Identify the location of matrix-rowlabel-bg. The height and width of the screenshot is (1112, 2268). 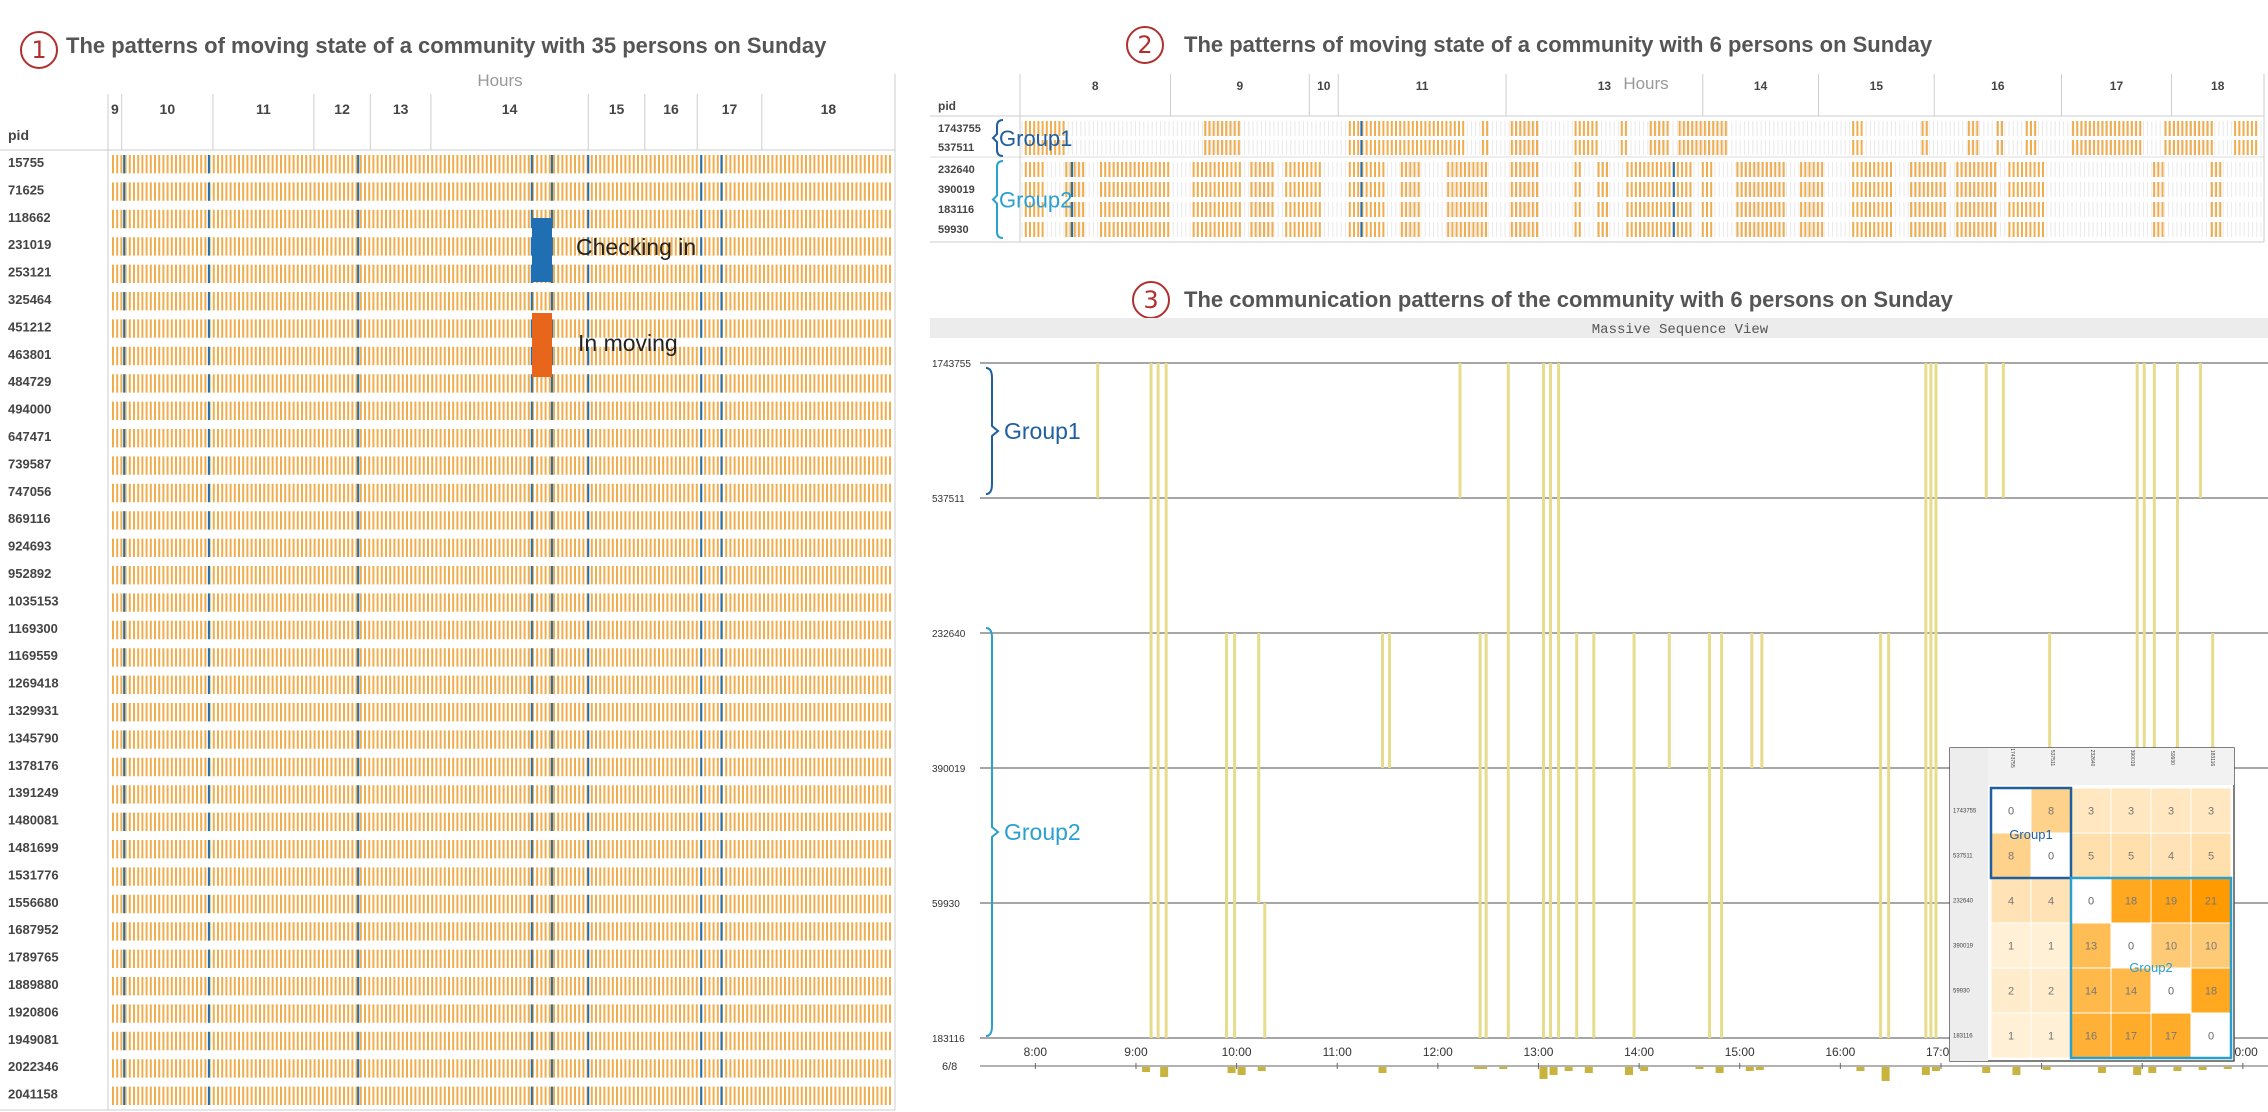
(1969, 904).